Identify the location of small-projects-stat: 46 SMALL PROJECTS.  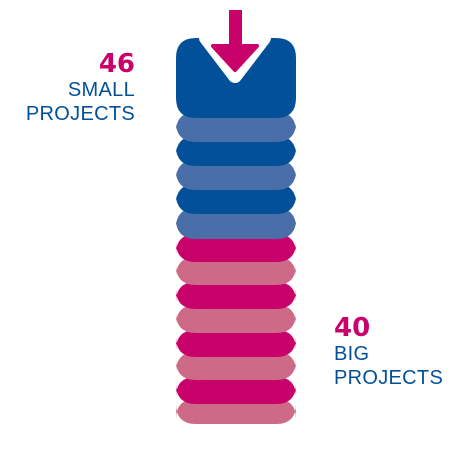
(80, 88).